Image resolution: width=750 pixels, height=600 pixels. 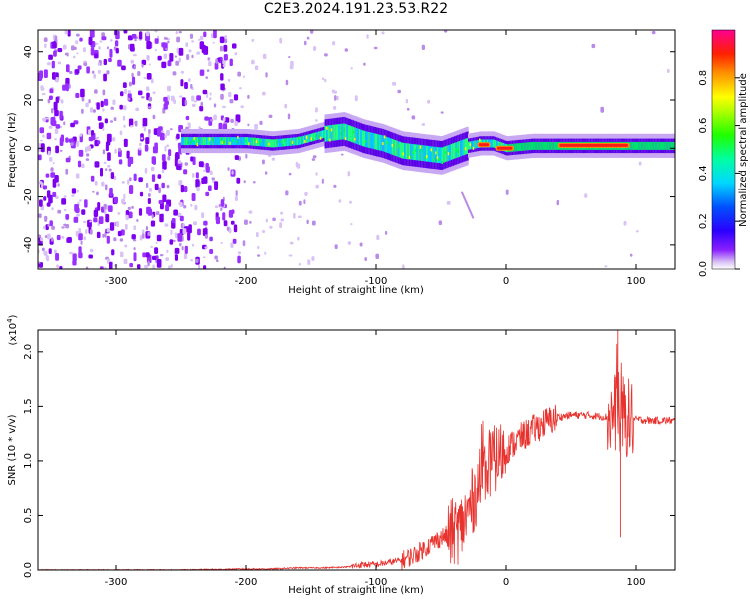 What do you see at coordinates (376, 582) in the screenshot?
I see `x-tick-label: -100` at bounding box center [376, 582].